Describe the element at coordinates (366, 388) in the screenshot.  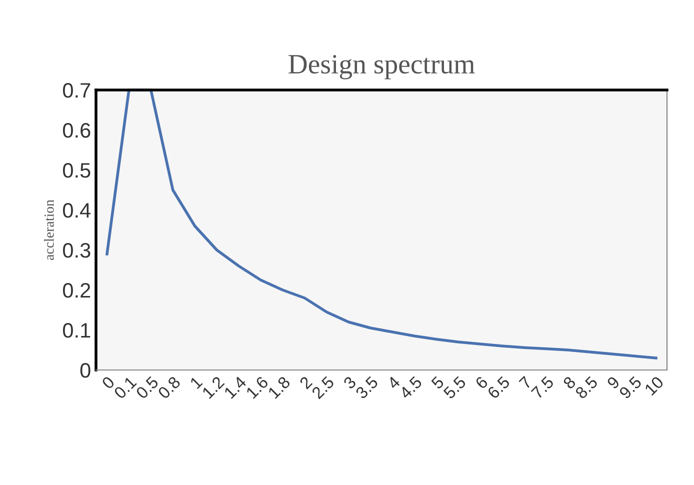
I see `x-tick-label: 3.5` at that location.